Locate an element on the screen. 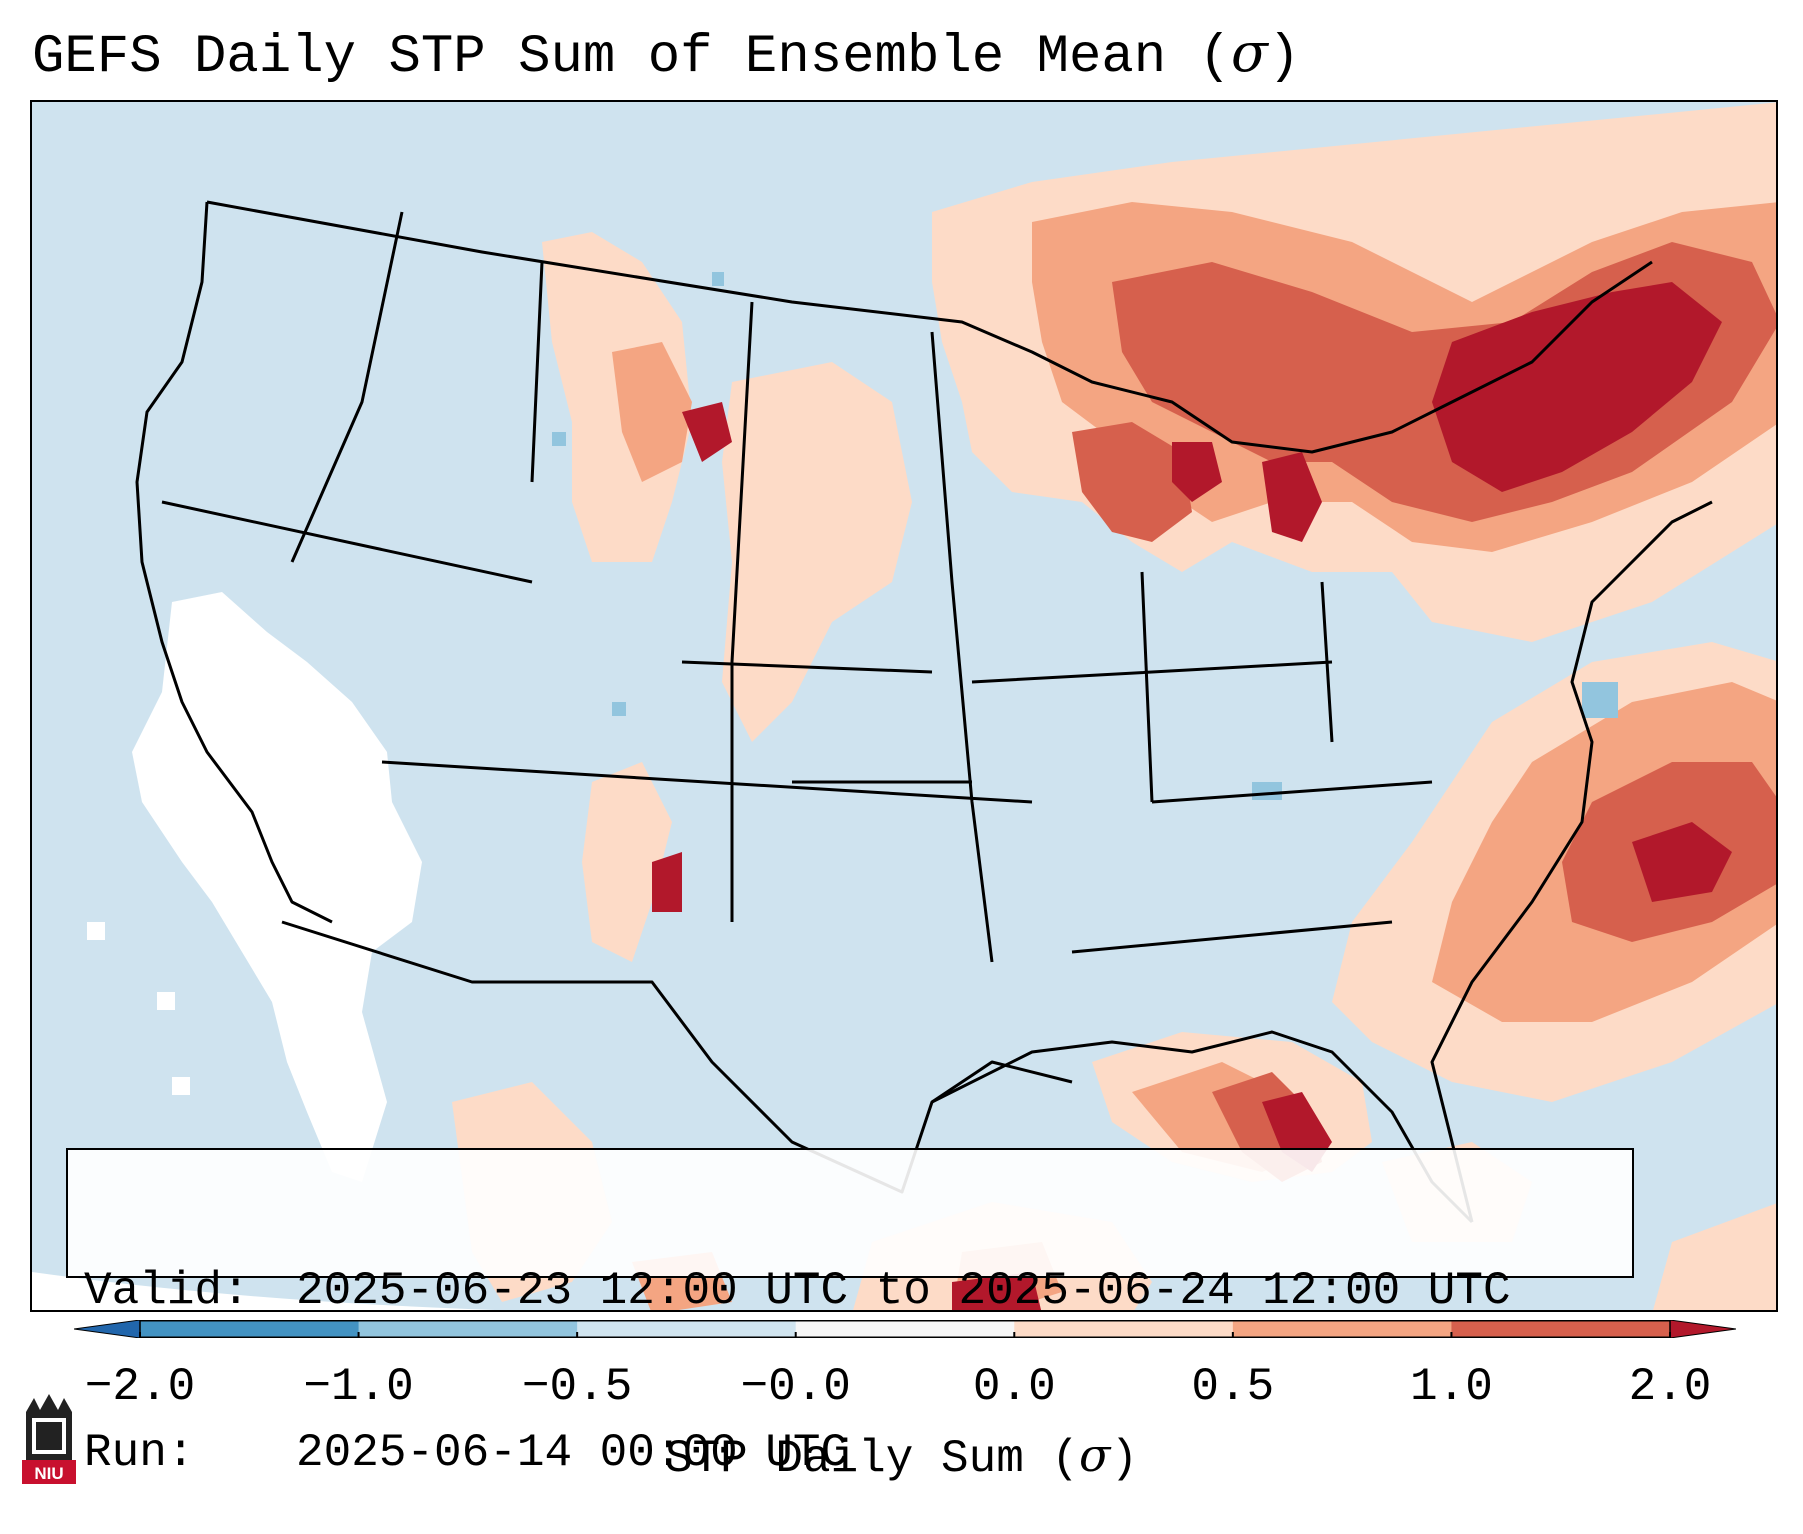 The height and width of the screenshot is (1534, 1803). colorbar-tick-label: 2.0 is located at coordinates (1670, 1387).